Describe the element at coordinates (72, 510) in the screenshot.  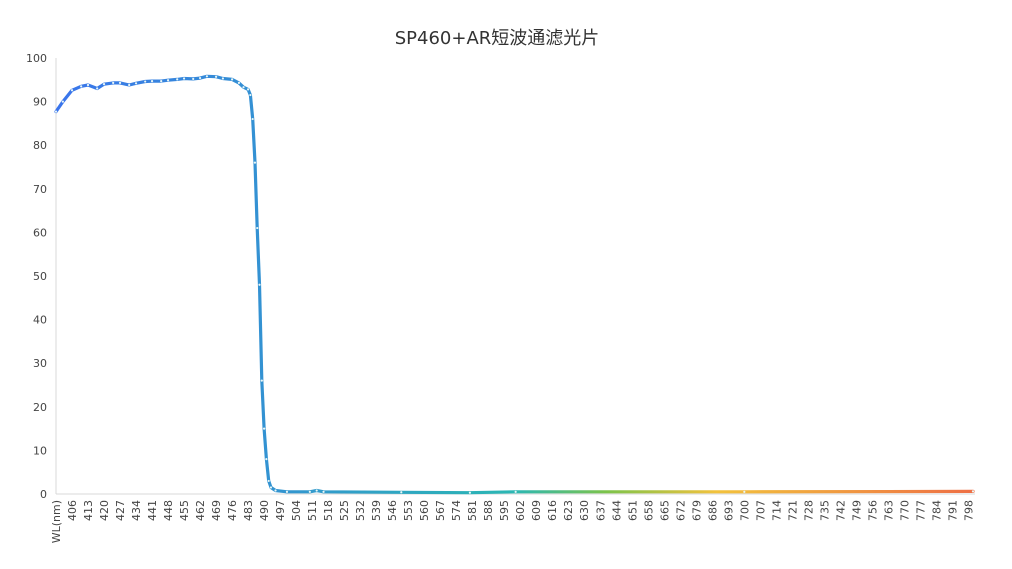
I see `x-tick-label: 406` at that location.